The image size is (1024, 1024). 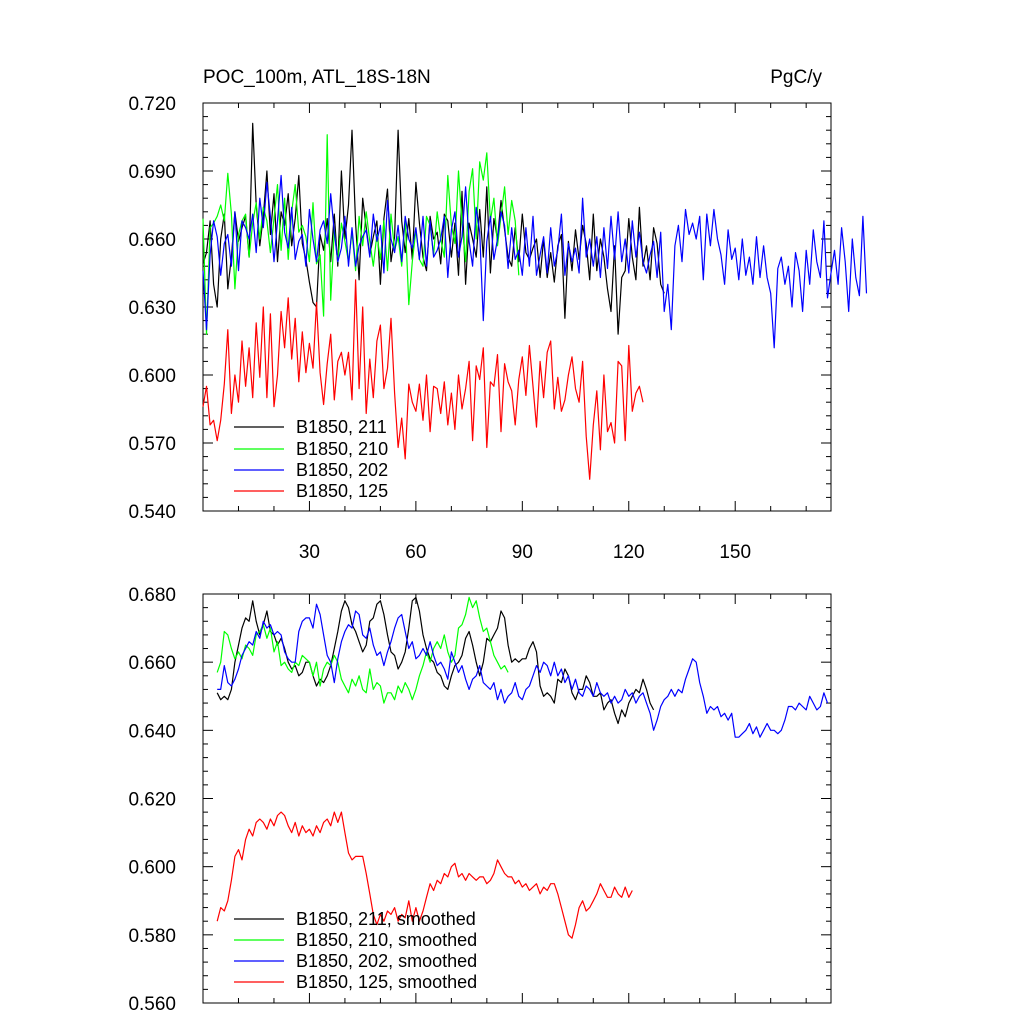 What do you see at coordinates (152, 595) in the screenshot?
I see `bottom-ytick-label: 0.680` at bounding box center [152, 595].